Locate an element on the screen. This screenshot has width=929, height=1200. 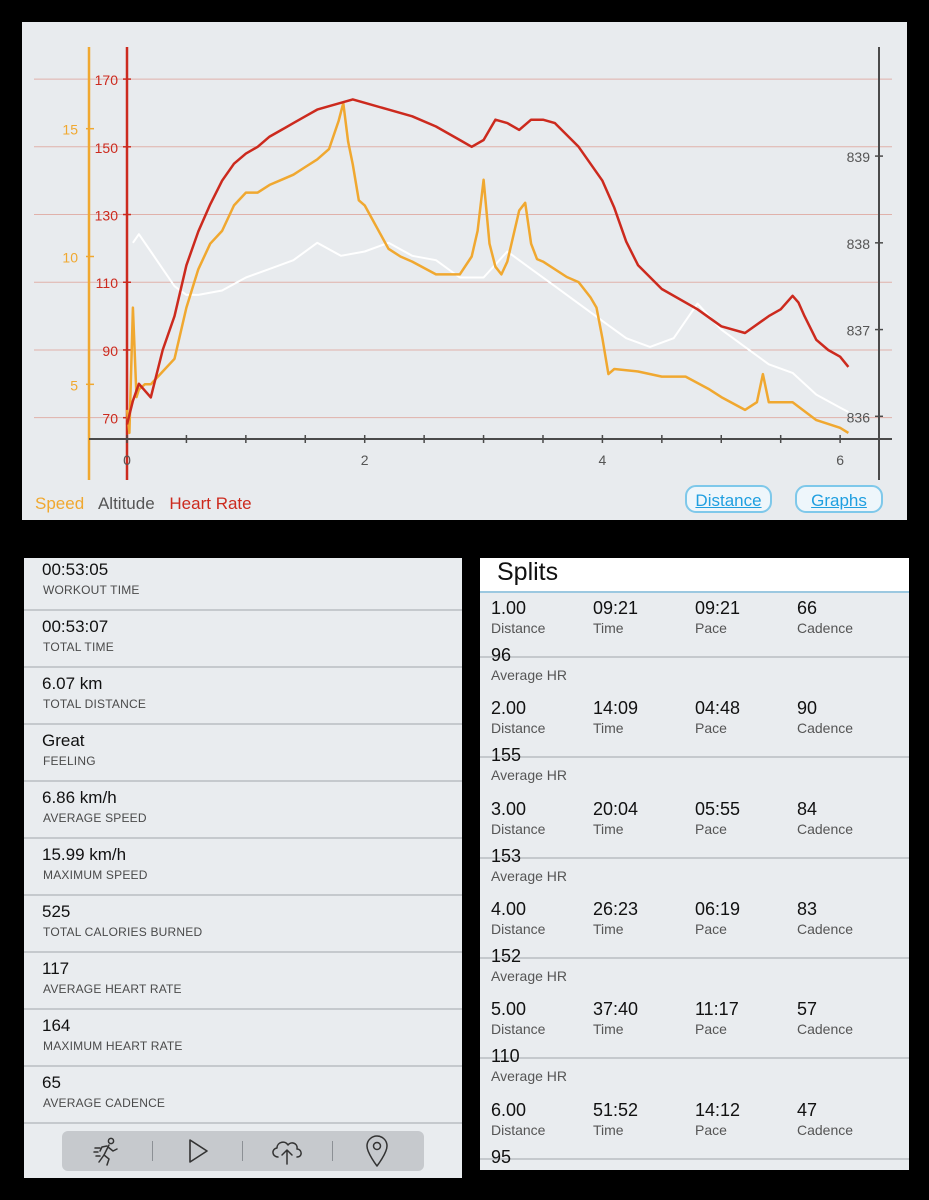
speed-tick-label: 5 is located at coordinates (74, 385).